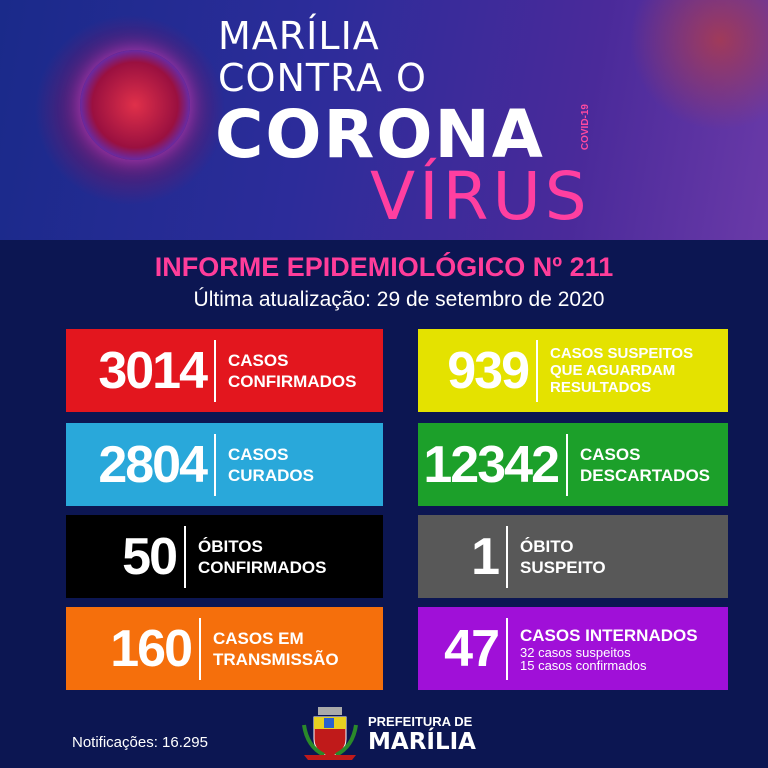 The image size is (768, 768). I want to click on stat-value: 160, so click(151, 648).